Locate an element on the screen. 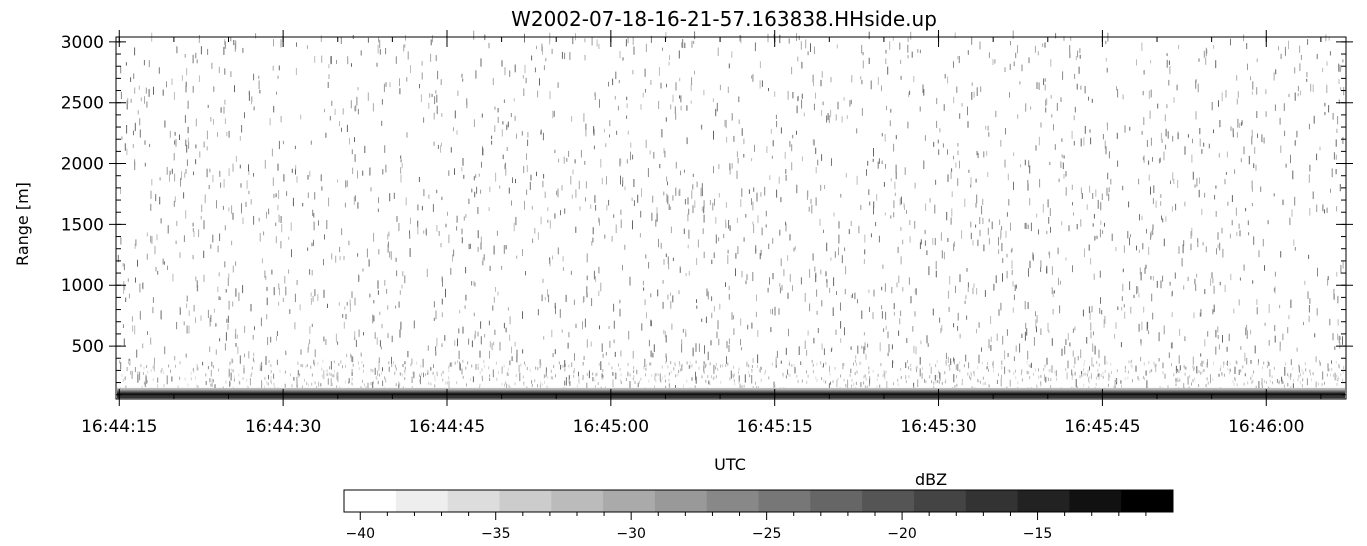 The width and height of the screenshot is (1367, 546). colorbar-tick-label: −15 is located at coordinates (1038, 534).